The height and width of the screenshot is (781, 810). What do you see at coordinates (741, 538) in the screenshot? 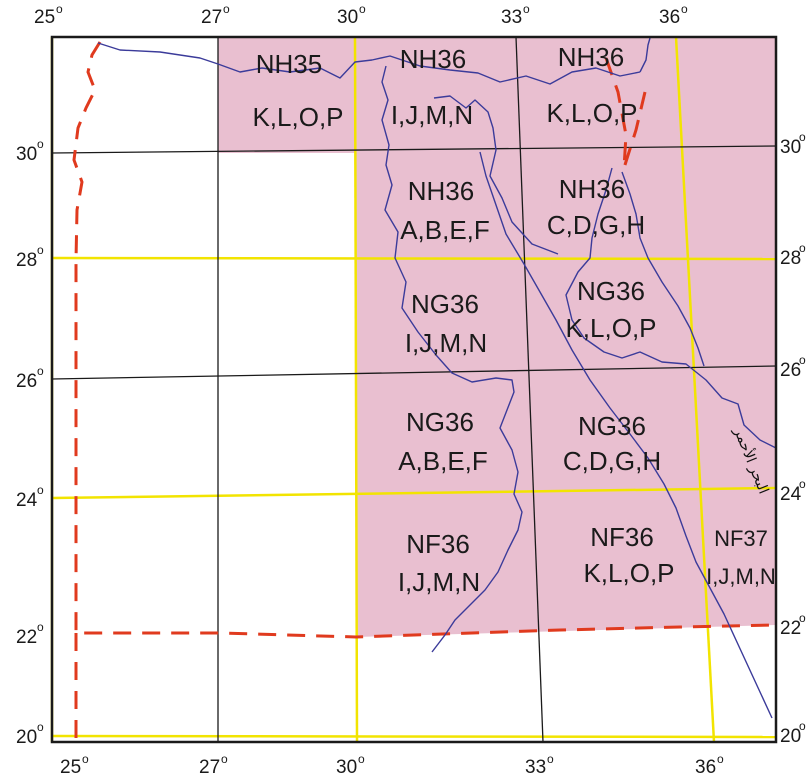
I see `sheet-label: NF37` at bounding box center [741, 538].